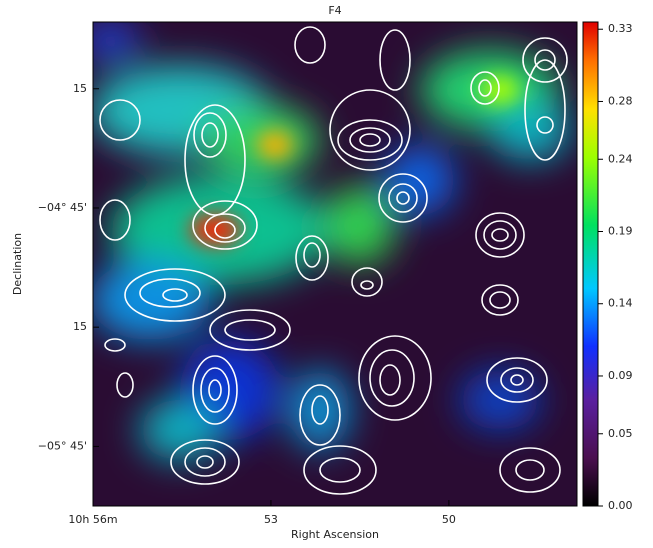 The image size is (653, 548). What do you see at coordinates (620, 28) in the screenshot?
I see `colorbar-tick-label: 0.33` at bounding box center [620, 28].